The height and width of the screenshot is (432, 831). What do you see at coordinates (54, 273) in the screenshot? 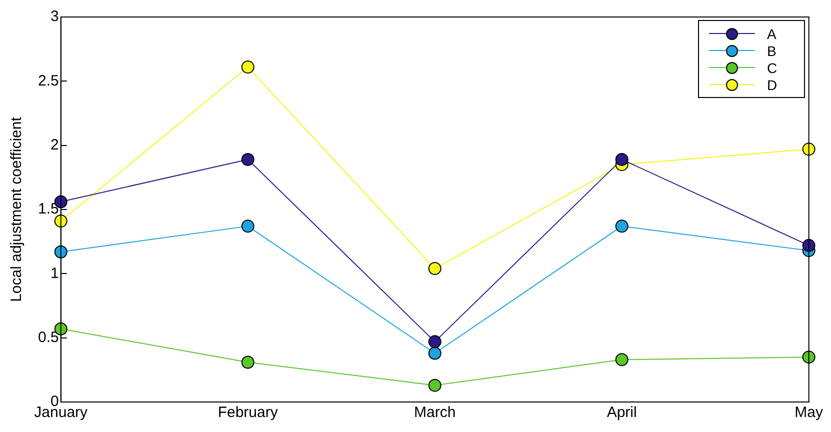
I see `y-tick-label: 1` at bounding box center [54, 273].